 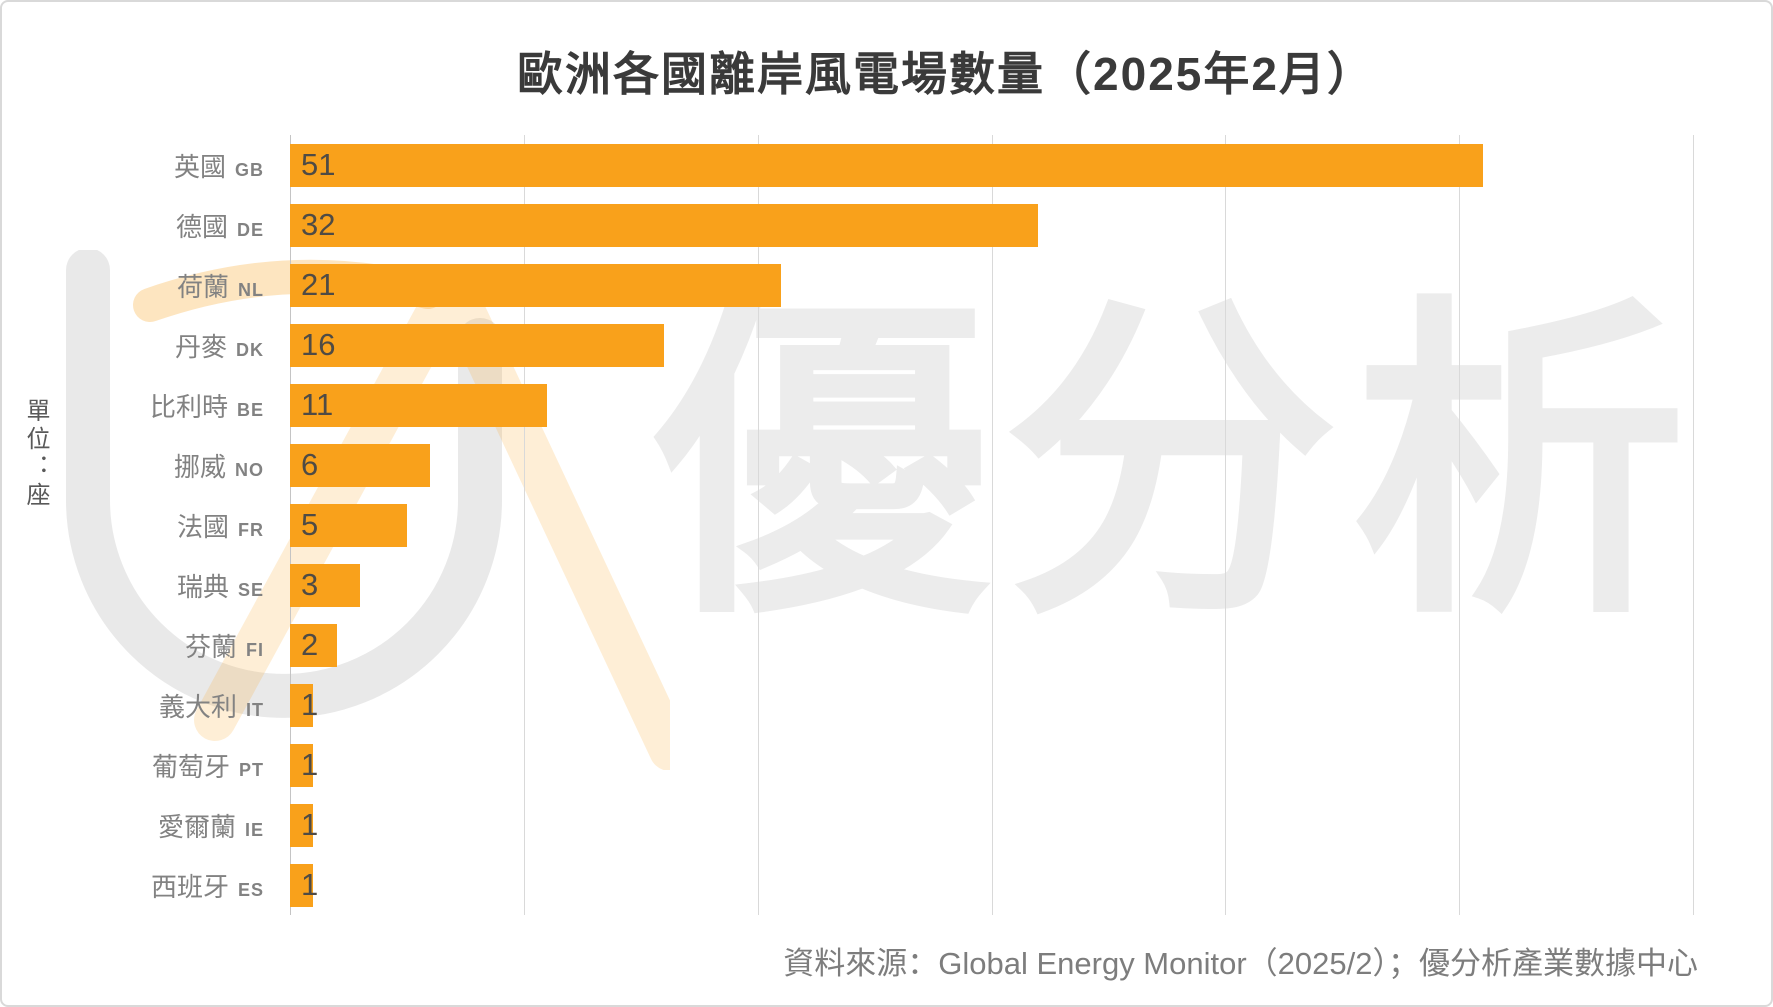 I want to click on category-label: 葡萄牙 PT, so click(x=208, y=765).